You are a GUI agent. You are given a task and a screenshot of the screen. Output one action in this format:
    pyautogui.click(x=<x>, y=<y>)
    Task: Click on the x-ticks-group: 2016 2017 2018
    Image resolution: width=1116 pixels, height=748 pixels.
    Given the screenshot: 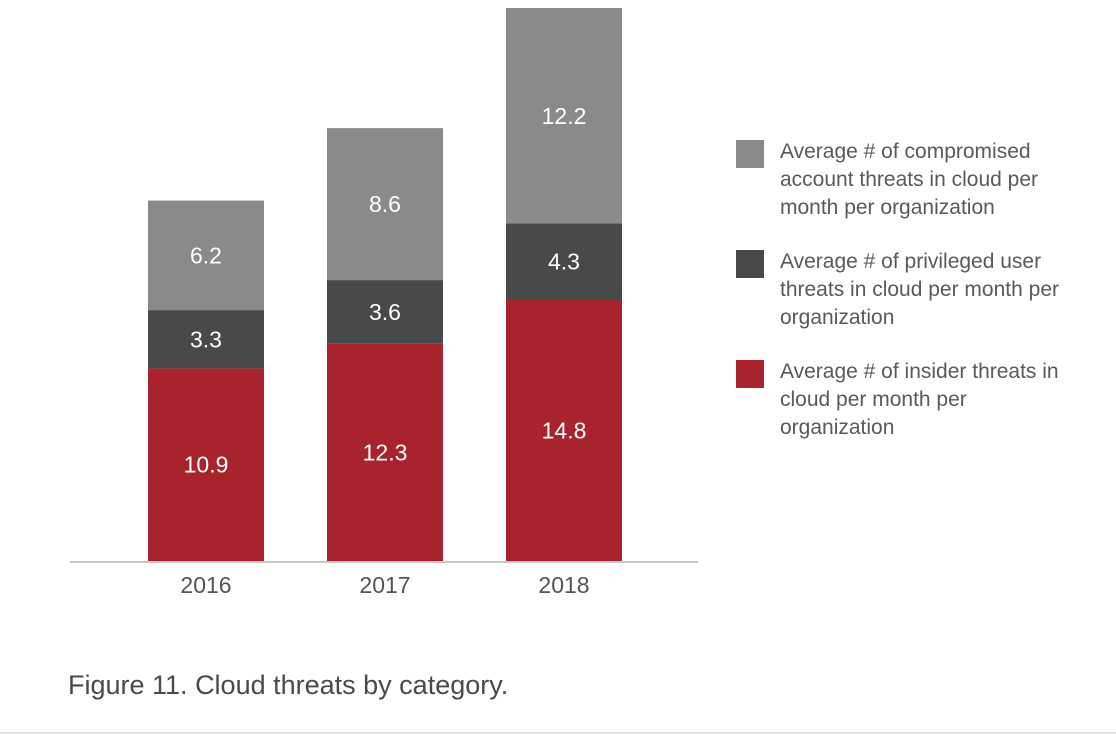 What is the action you would take?
    pyautogui.click(x=384, y=585)
    